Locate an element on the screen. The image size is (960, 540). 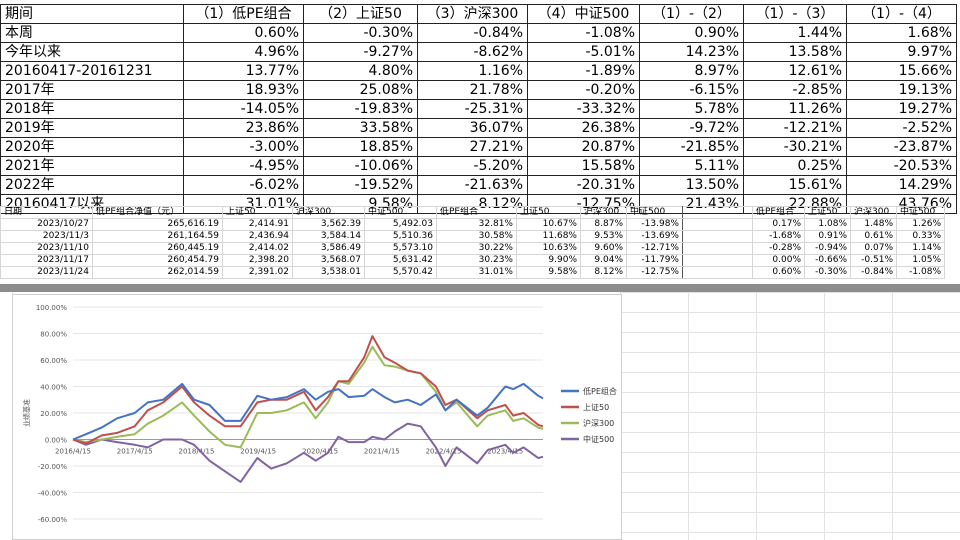
summary-cell: （4）中证500 is located at coordinates (583, 14).